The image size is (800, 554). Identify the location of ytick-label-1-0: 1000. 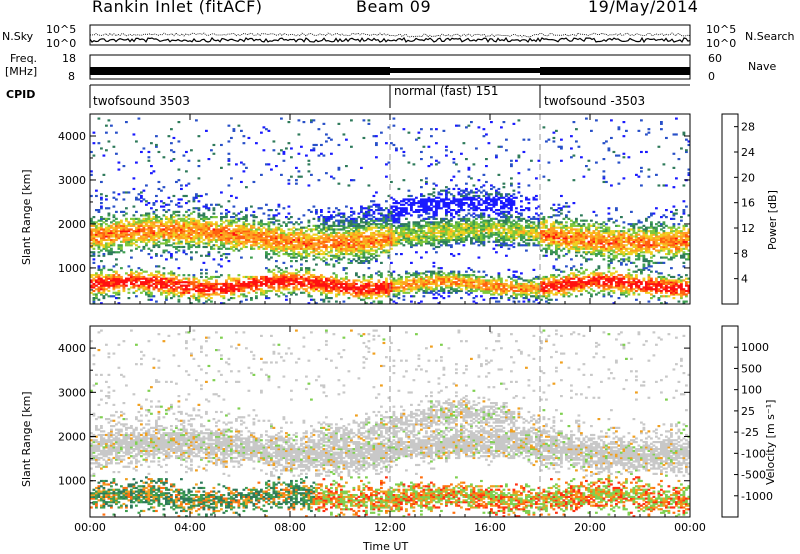
(72, 481).